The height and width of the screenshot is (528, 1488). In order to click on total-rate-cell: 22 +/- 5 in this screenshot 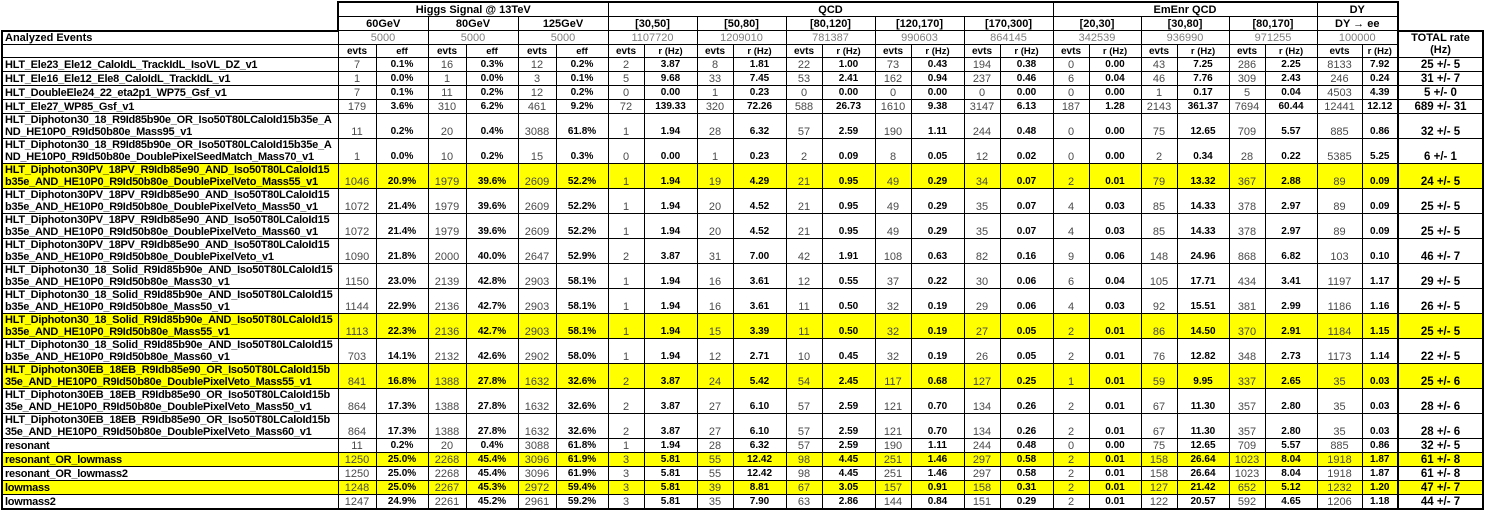, I will do `click(1440, 351)`.